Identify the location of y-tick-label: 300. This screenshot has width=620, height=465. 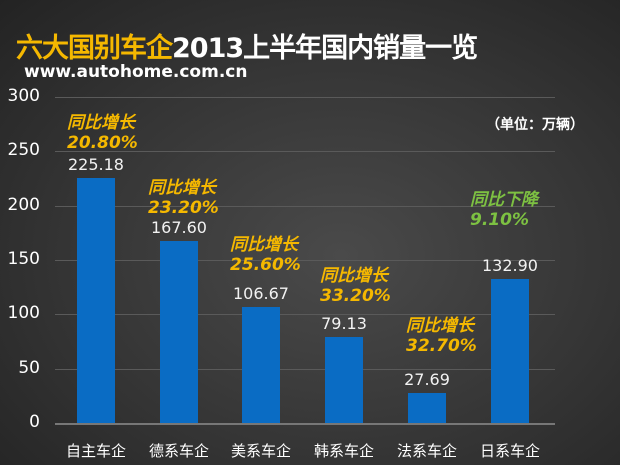
(23, 96).